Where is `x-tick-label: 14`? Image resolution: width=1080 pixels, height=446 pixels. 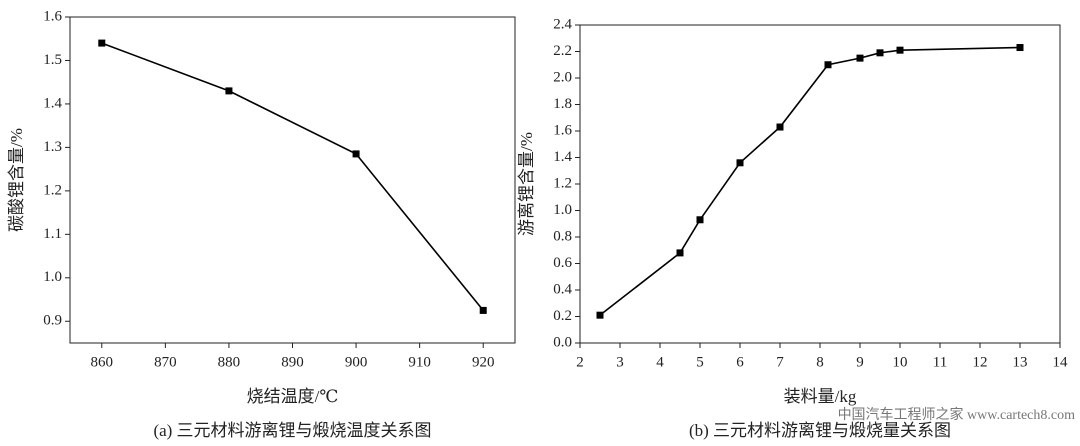 x-tick-label: 14 is located at coordinates (1061, 362).